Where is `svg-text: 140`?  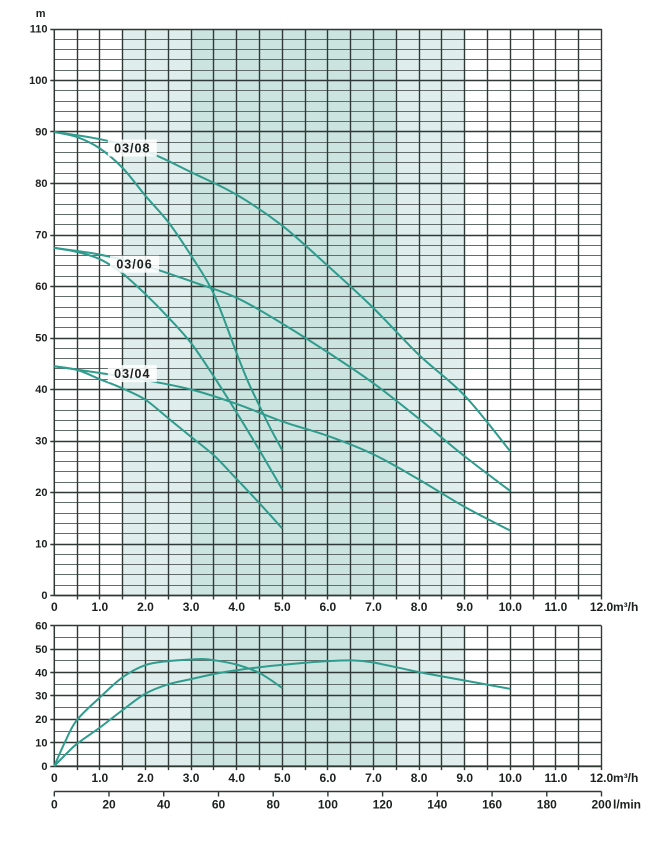
svg-text: 140 is located at coordinates (437, 805).